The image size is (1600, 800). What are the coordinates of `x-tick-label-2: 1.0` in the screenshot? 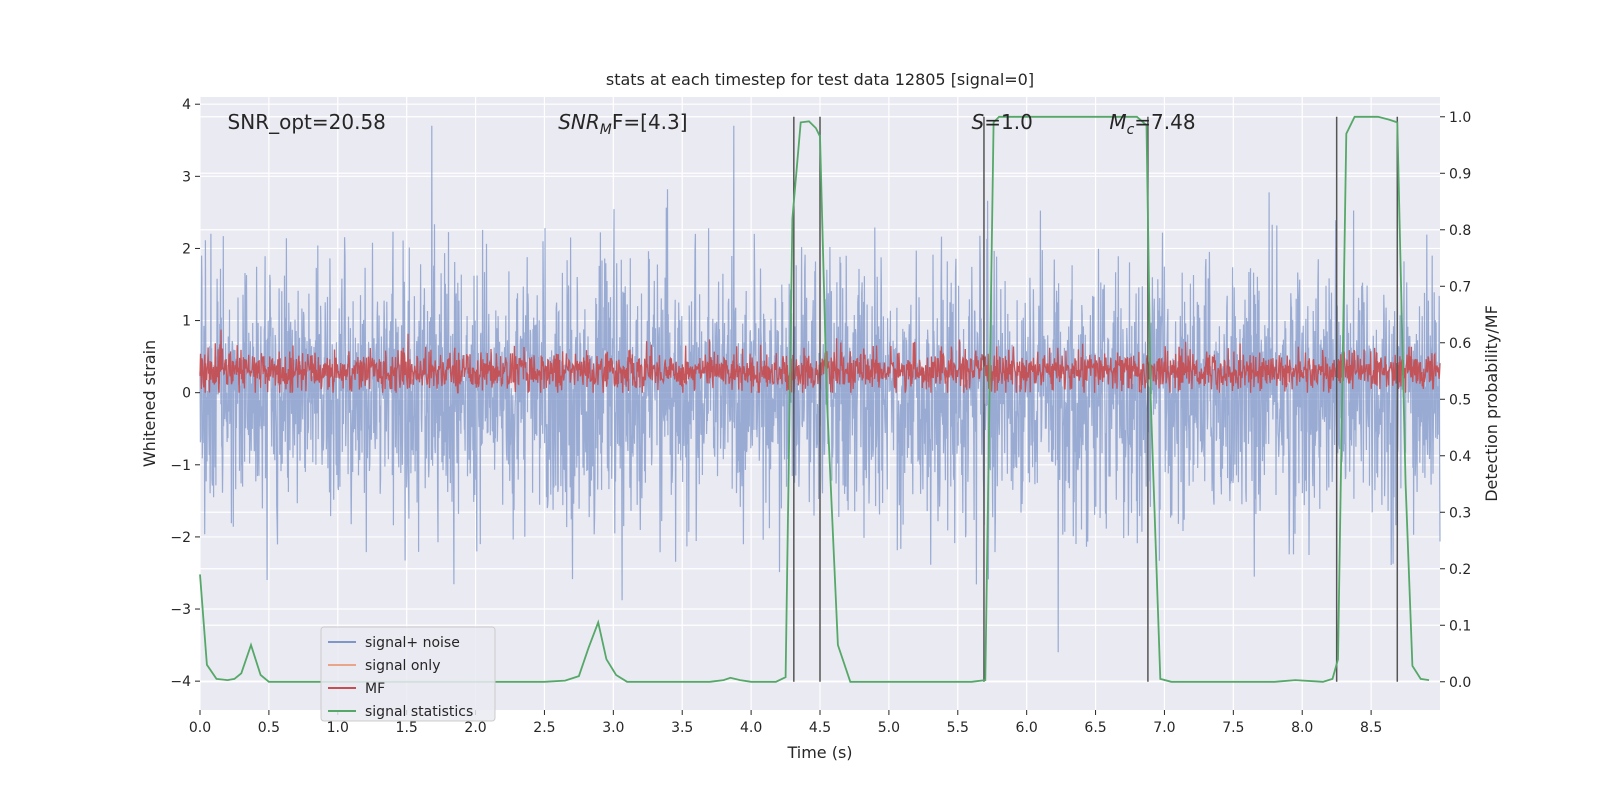 It's located at (338, 728).